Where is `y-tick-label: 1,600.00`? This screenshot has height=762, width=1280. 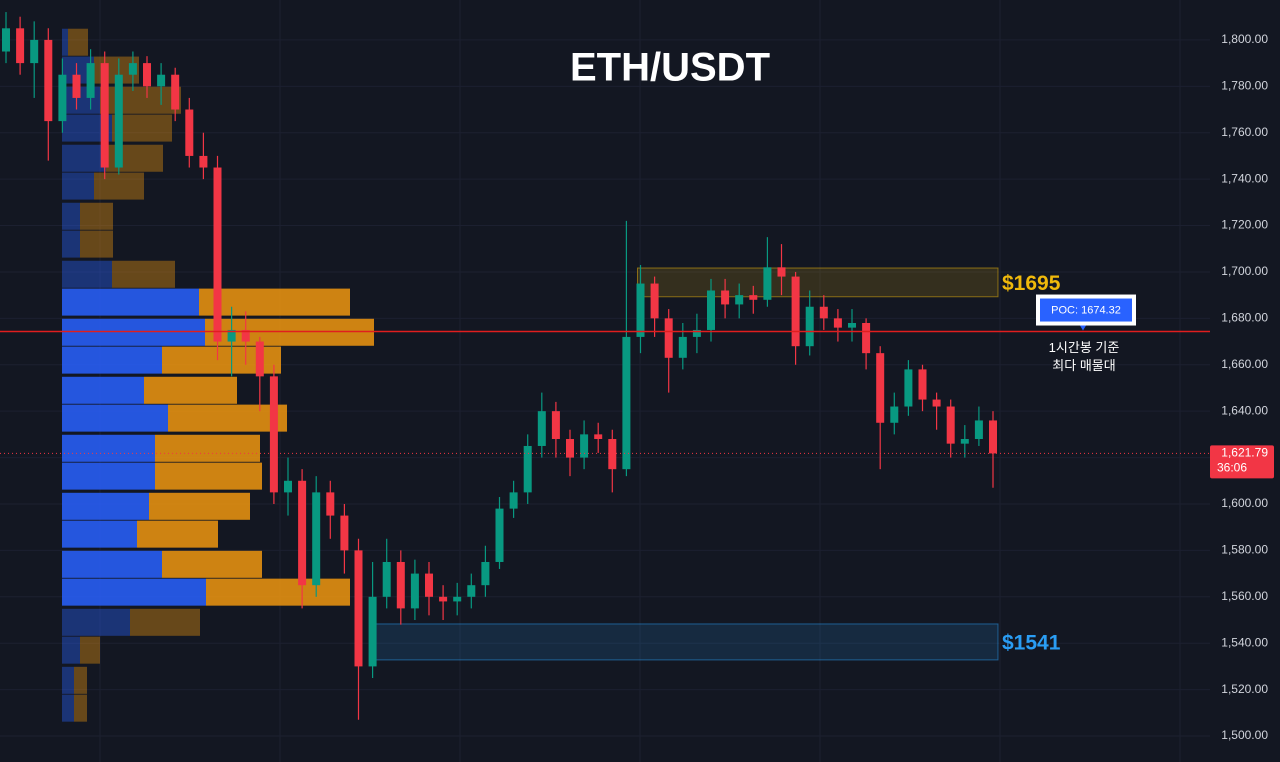
y-tick-label: 1,600.00 is located at coordinates (1244, 503).